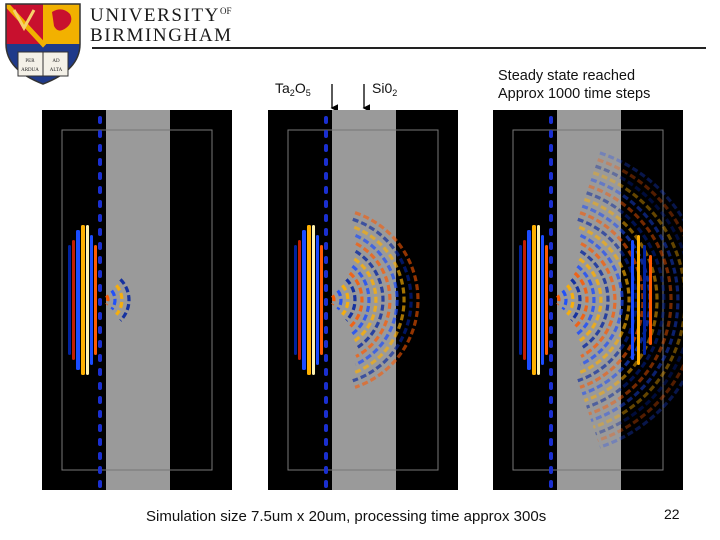 The height and width of the screenshot is (540, 720). Describe the element at coordinates (574, 94) in the screenshot. I see `steady-line2: Approx 1000 time steps` at that location.